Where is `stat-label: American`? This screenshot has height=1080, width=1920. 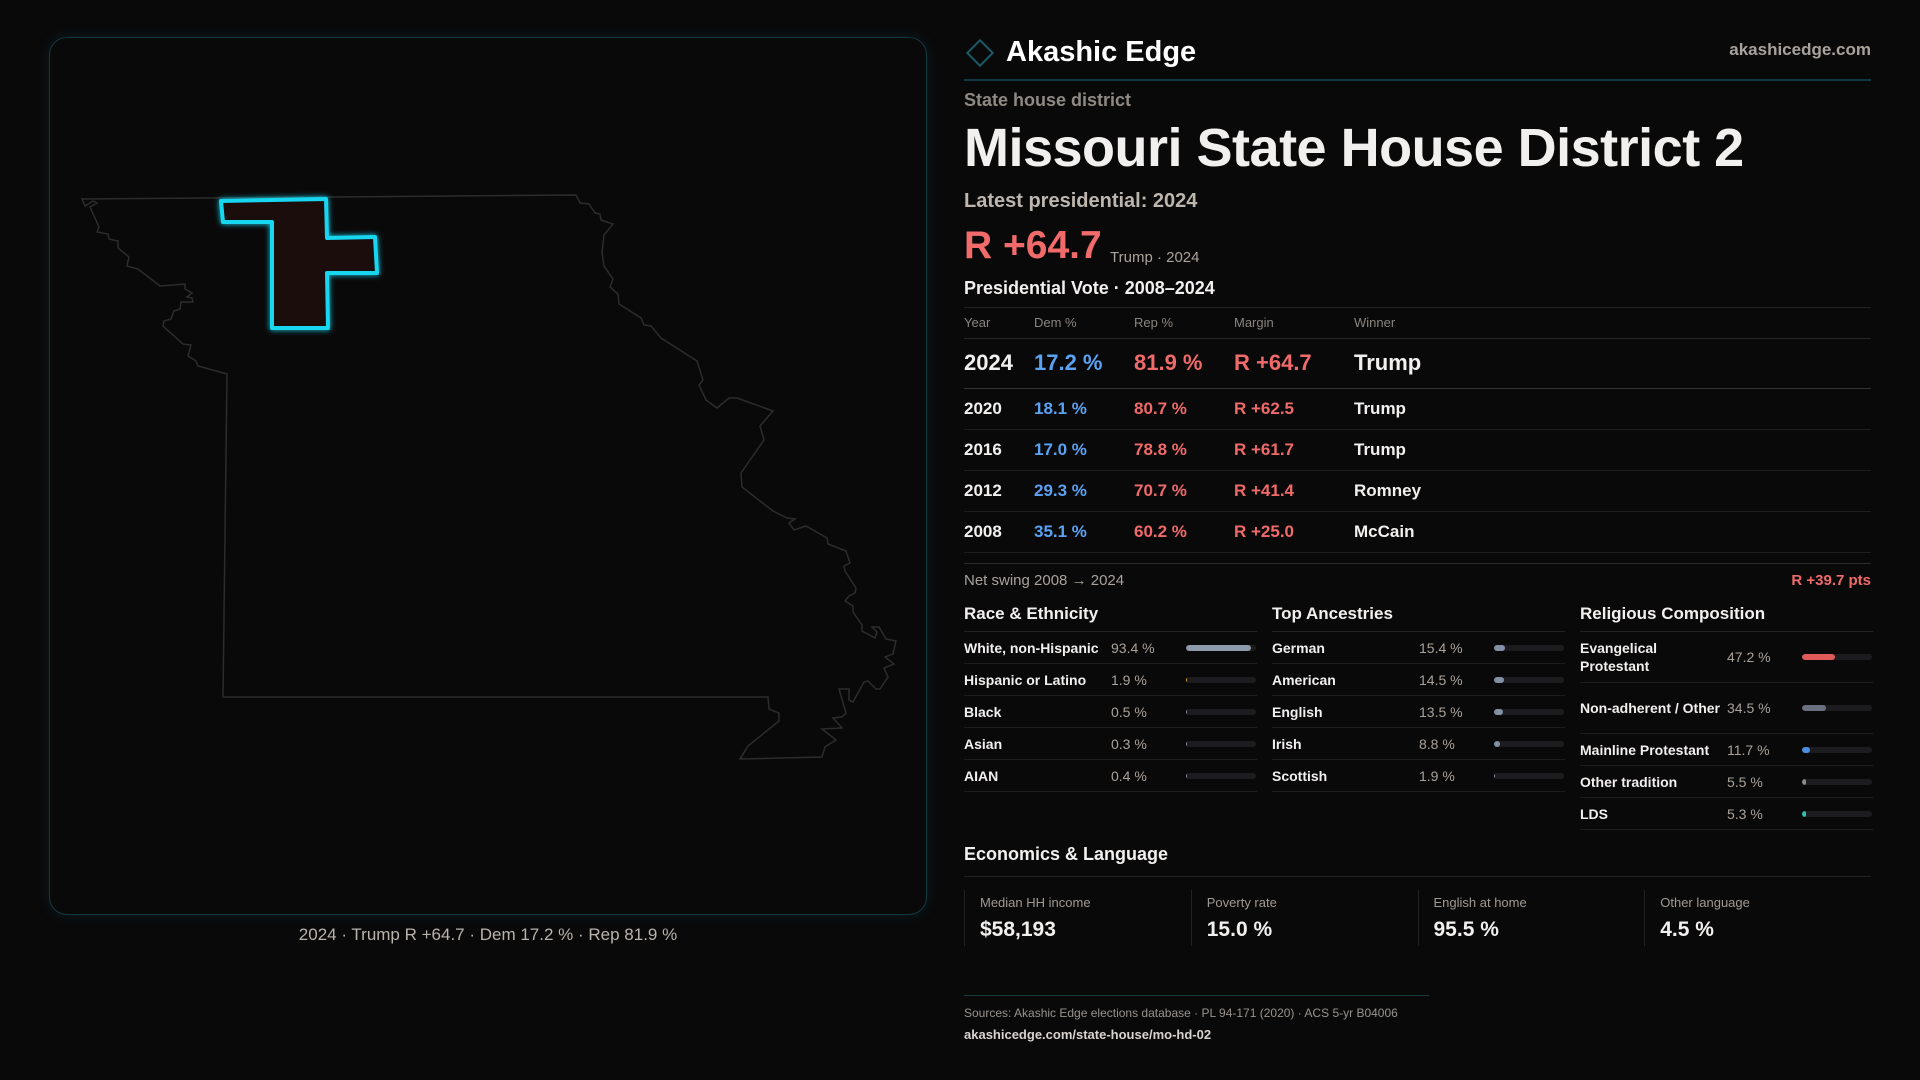 stat-label: American is located at coordinates (1304, 679).